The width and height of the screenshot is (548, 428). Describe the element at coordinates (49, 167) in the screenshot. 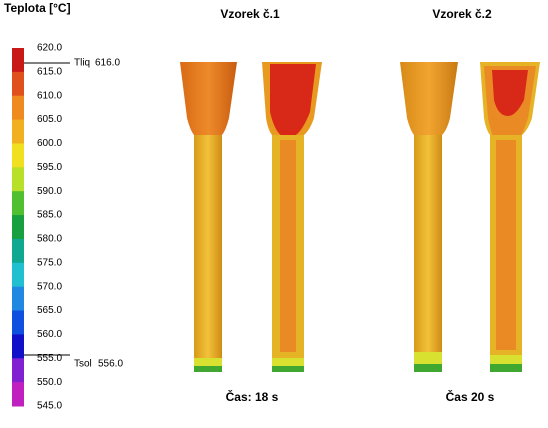

I see `legend-tick-label: 595.0` at that location.